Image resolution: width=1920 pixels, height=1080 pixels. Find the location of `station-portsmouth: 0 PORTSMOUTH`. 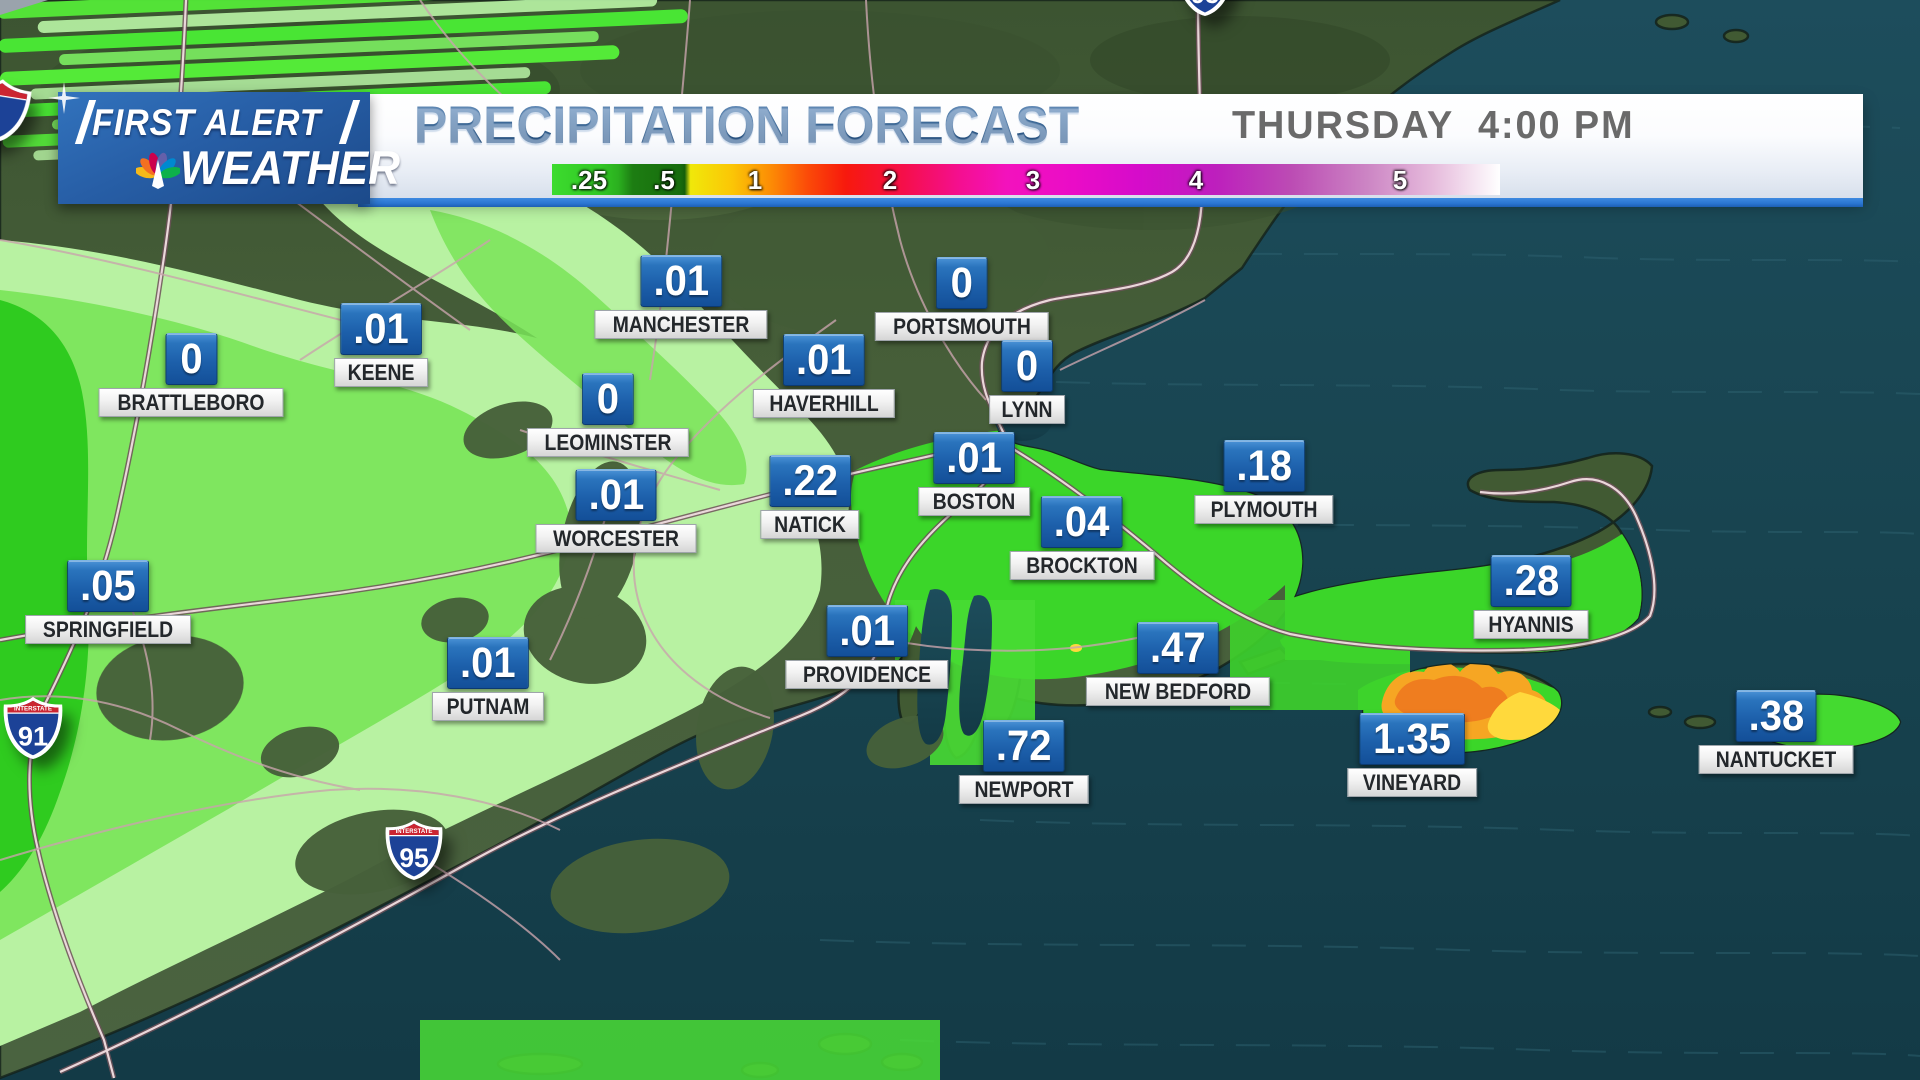

station-portsmouth: 0 PORTSMOUTH is located at coordinates (962, 299).